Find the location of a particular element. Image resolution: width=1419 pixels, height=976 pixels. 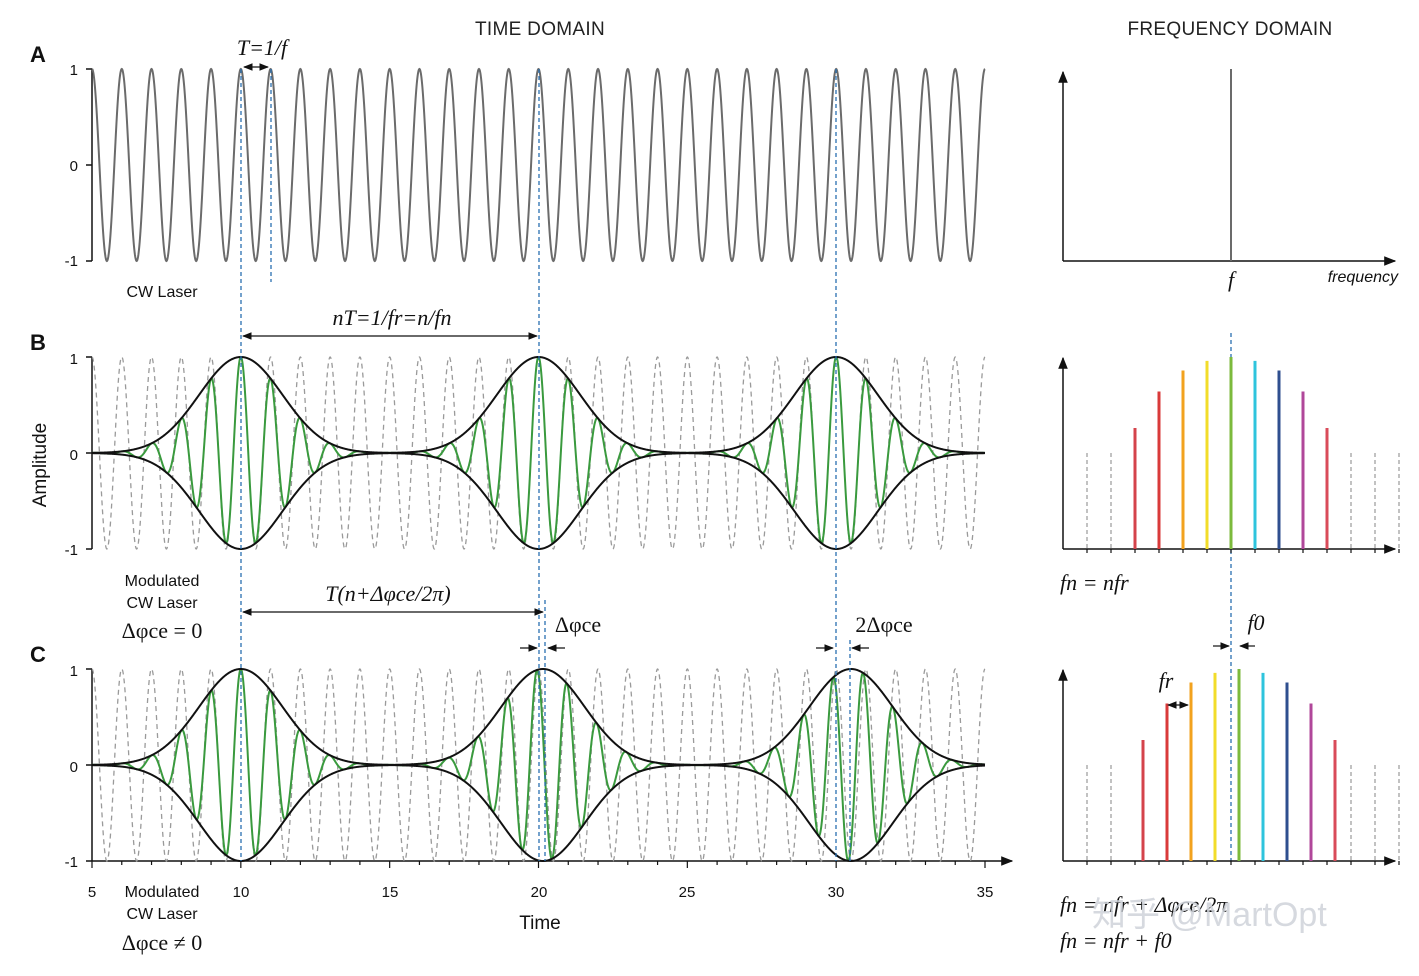

frequency-comb-c is located at coordinates (1243, 767).